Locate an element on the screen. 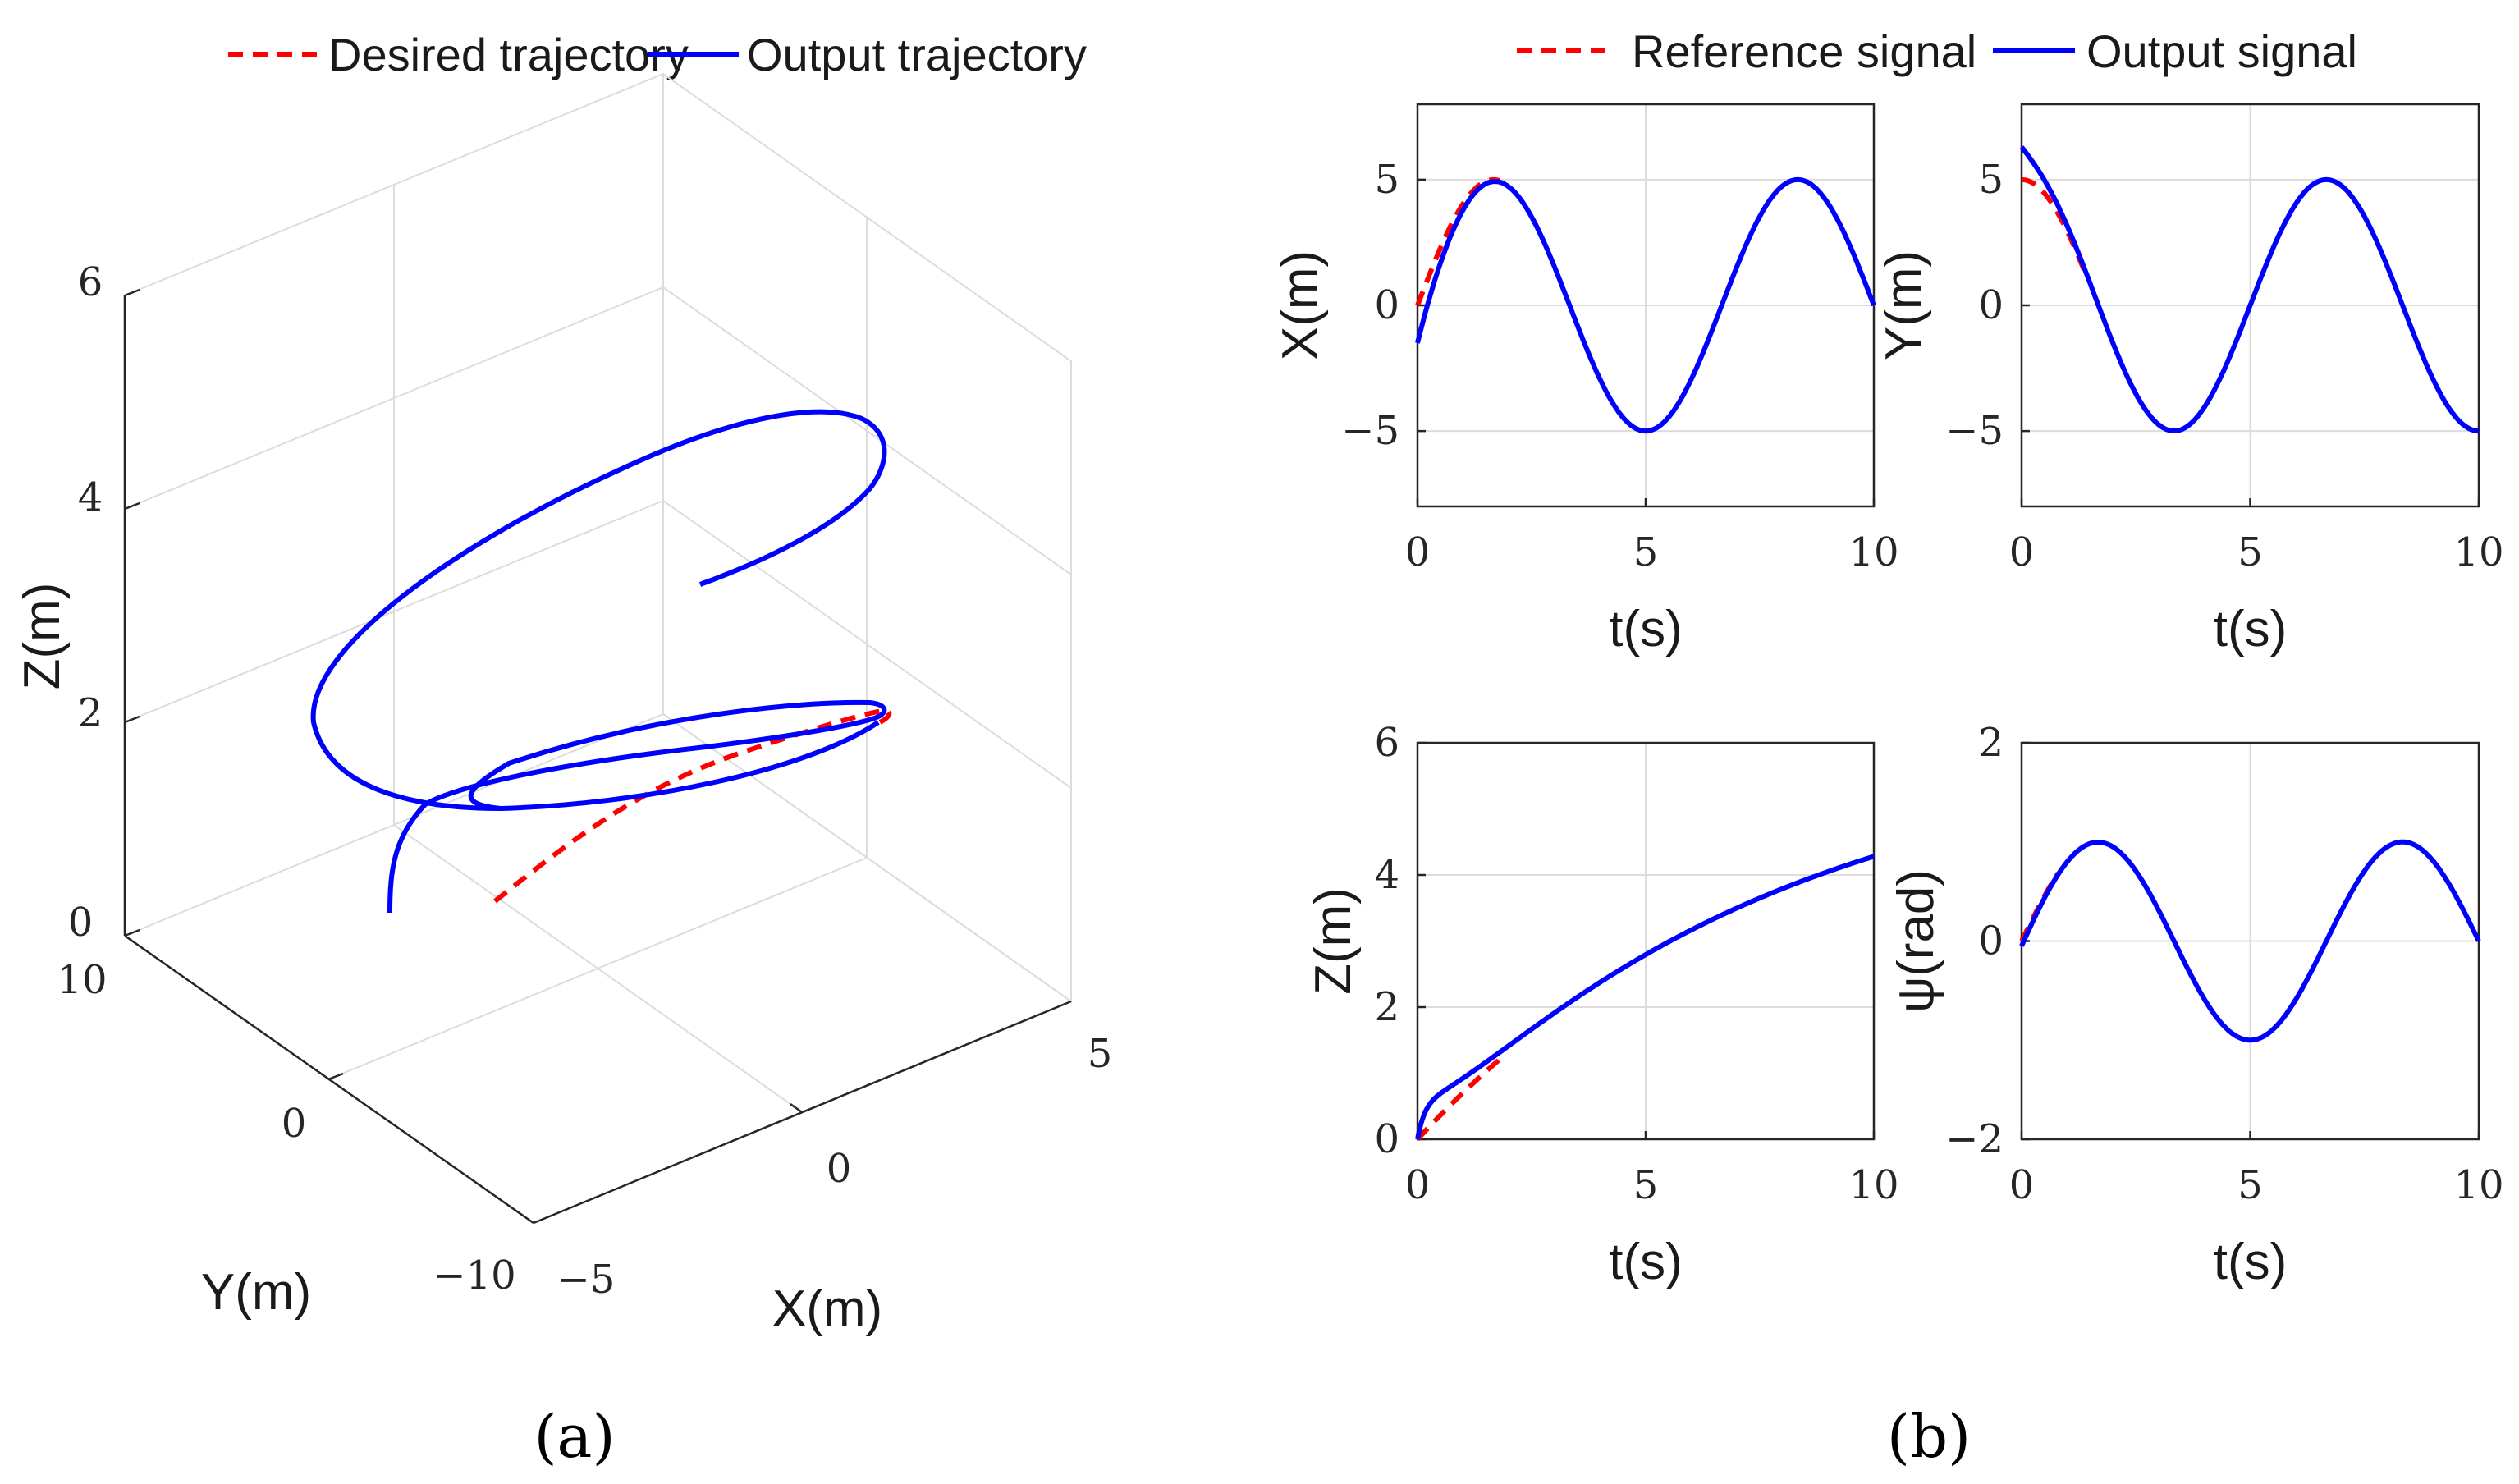  x-tick-label-0: 0 is located at coordinates (839, 1169).